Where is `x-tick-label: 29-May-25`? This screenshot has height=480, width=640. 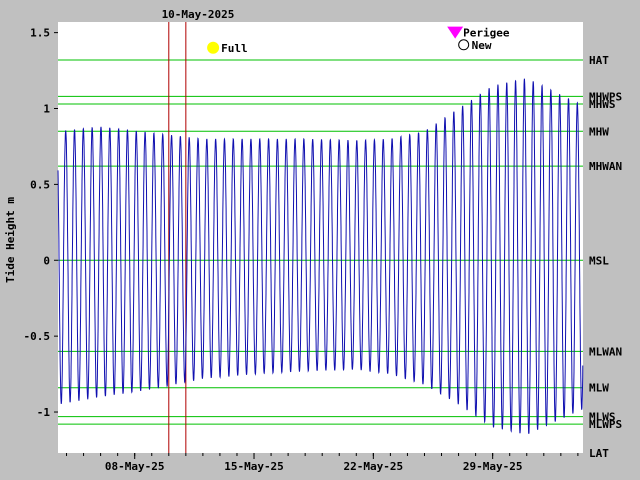
x-tick-label: 29-May-25 is located at coordinates (493, 466).